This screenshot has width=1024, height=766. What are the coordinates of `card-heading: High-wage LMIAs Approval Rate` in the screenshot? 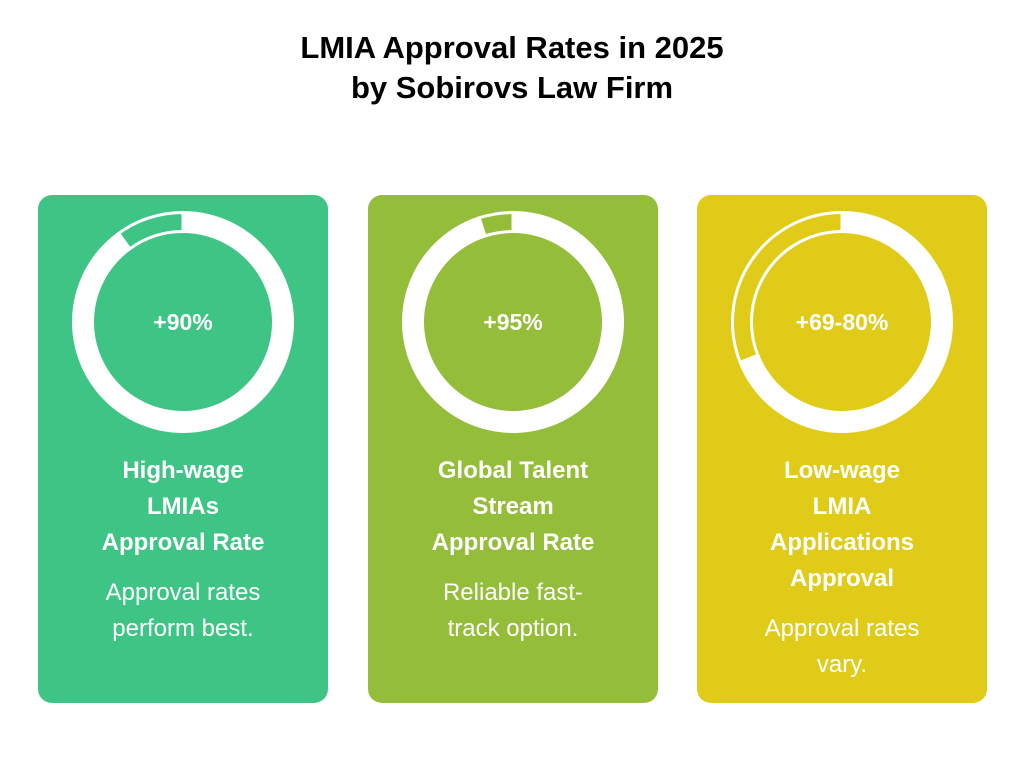 It's located at (183, 507).